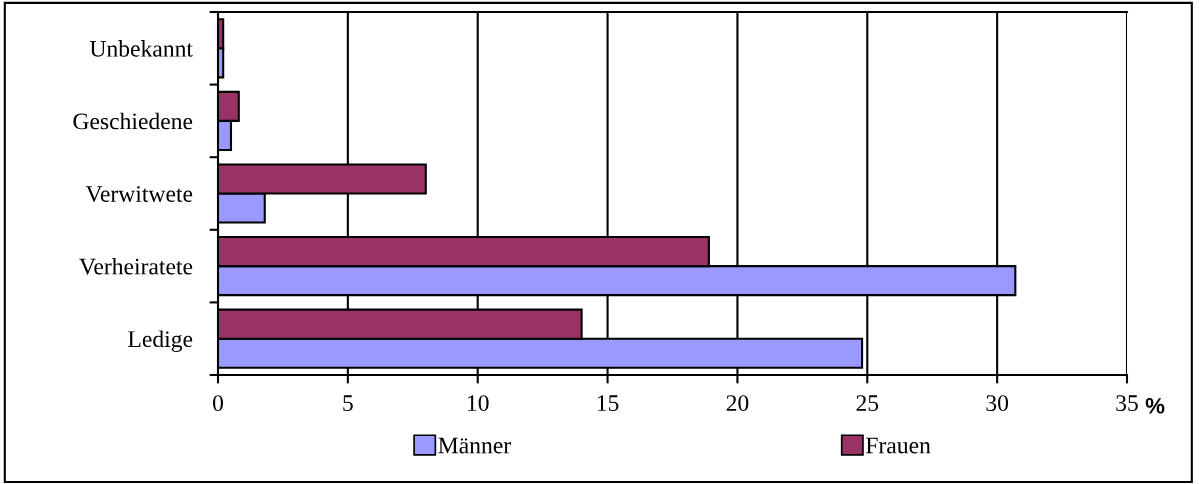 This screenshot has width=1199, height=484. Describe the element at coordinates (867, 403) in the screenshot. I see `x-tick-label: 25` at that location.